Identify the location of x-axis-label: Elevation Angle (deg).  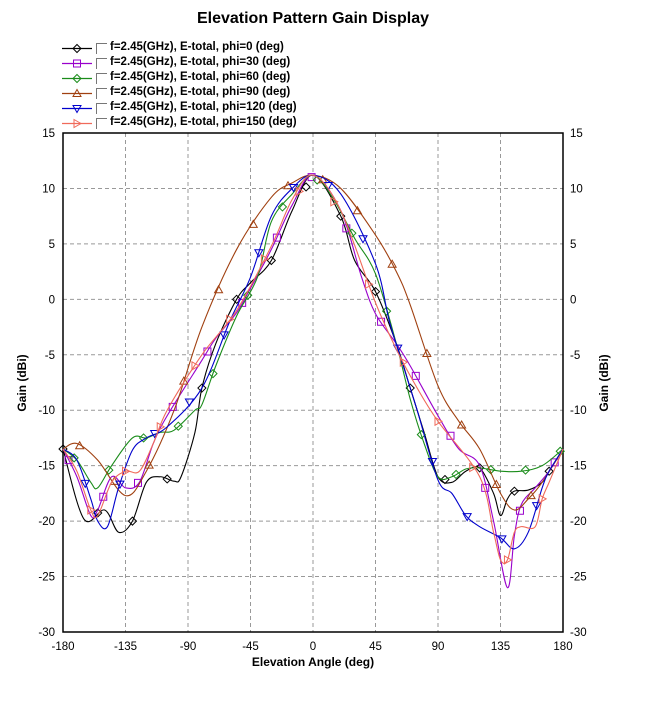
(313, 662).